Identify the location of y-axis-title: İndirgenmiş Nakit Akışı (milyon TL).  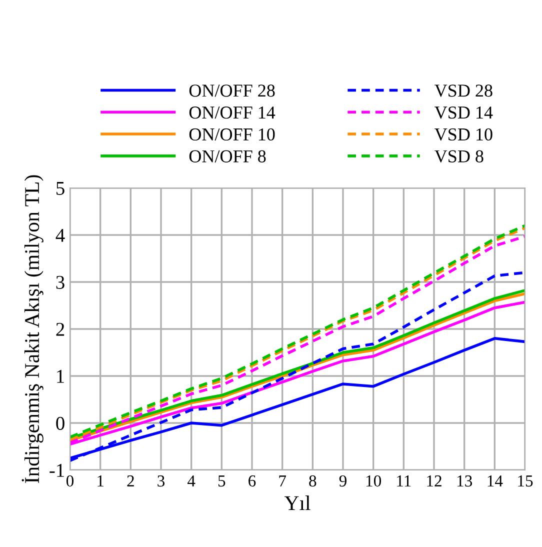
(33, 329).